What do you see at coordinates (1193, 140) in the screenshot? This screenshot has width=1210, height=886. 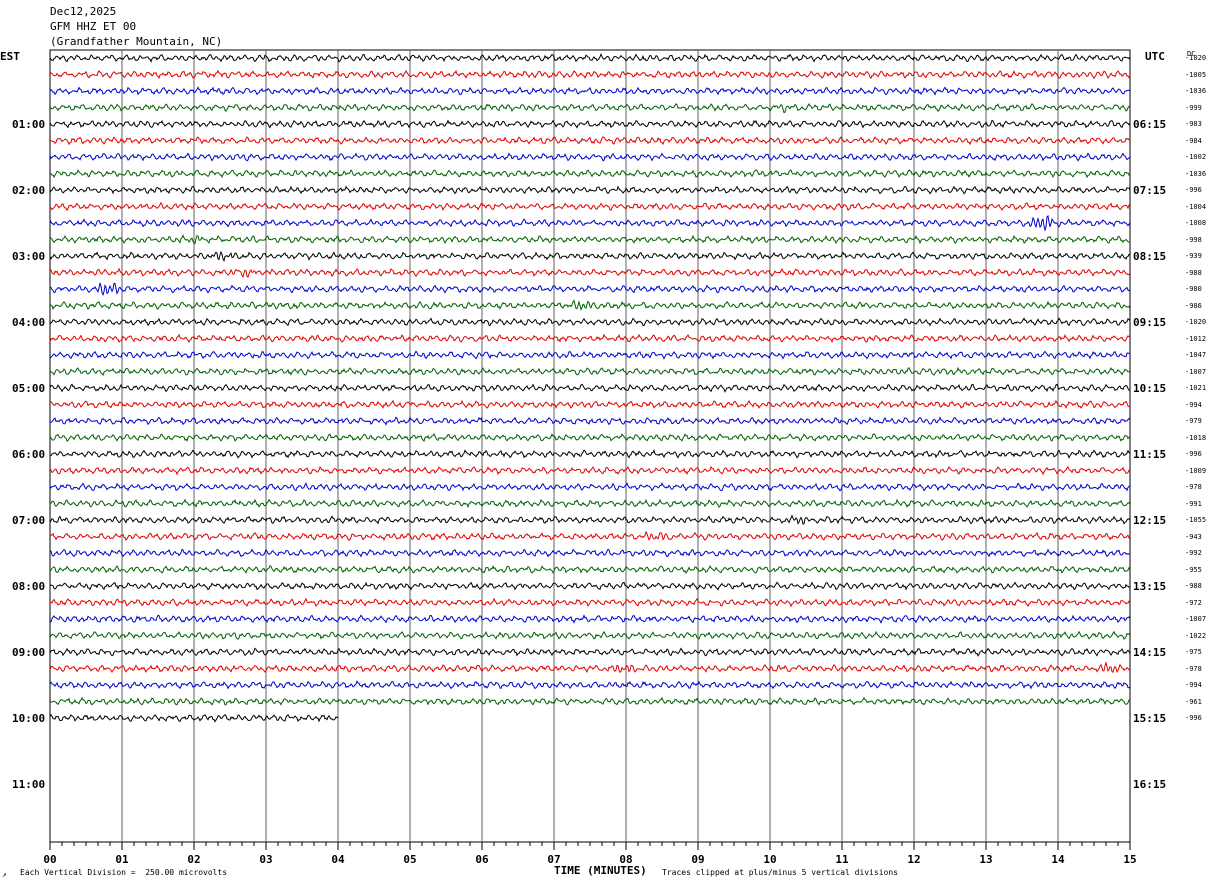 I see `dc-offset-label: -984` at bounding box center [1193, 140].